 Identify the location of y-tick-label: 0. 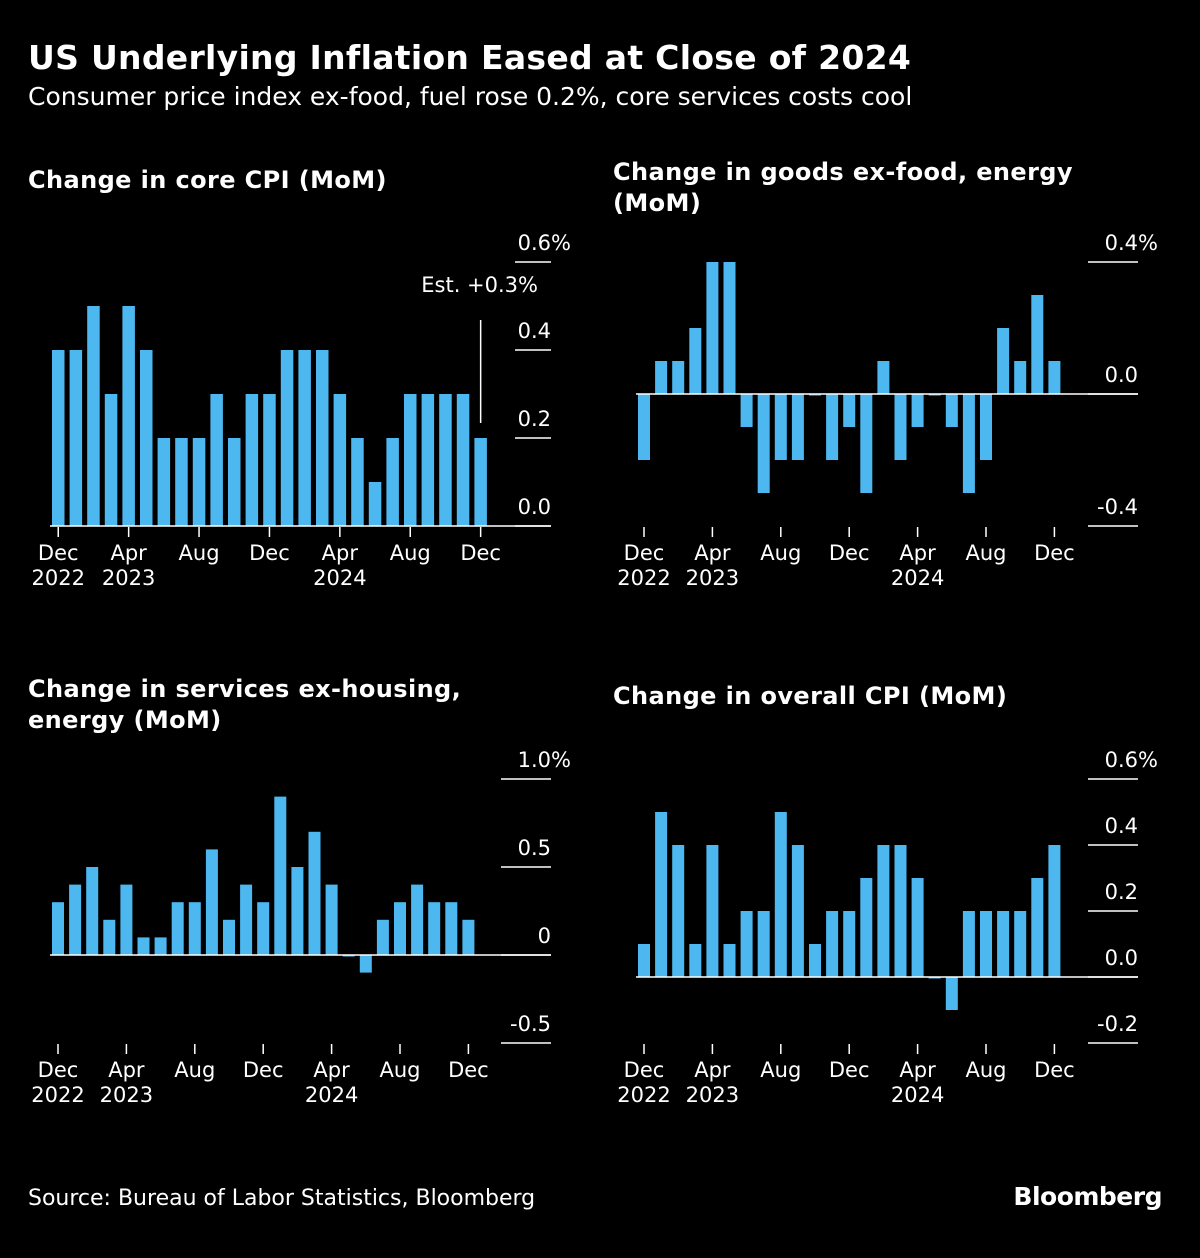
(544, 936).